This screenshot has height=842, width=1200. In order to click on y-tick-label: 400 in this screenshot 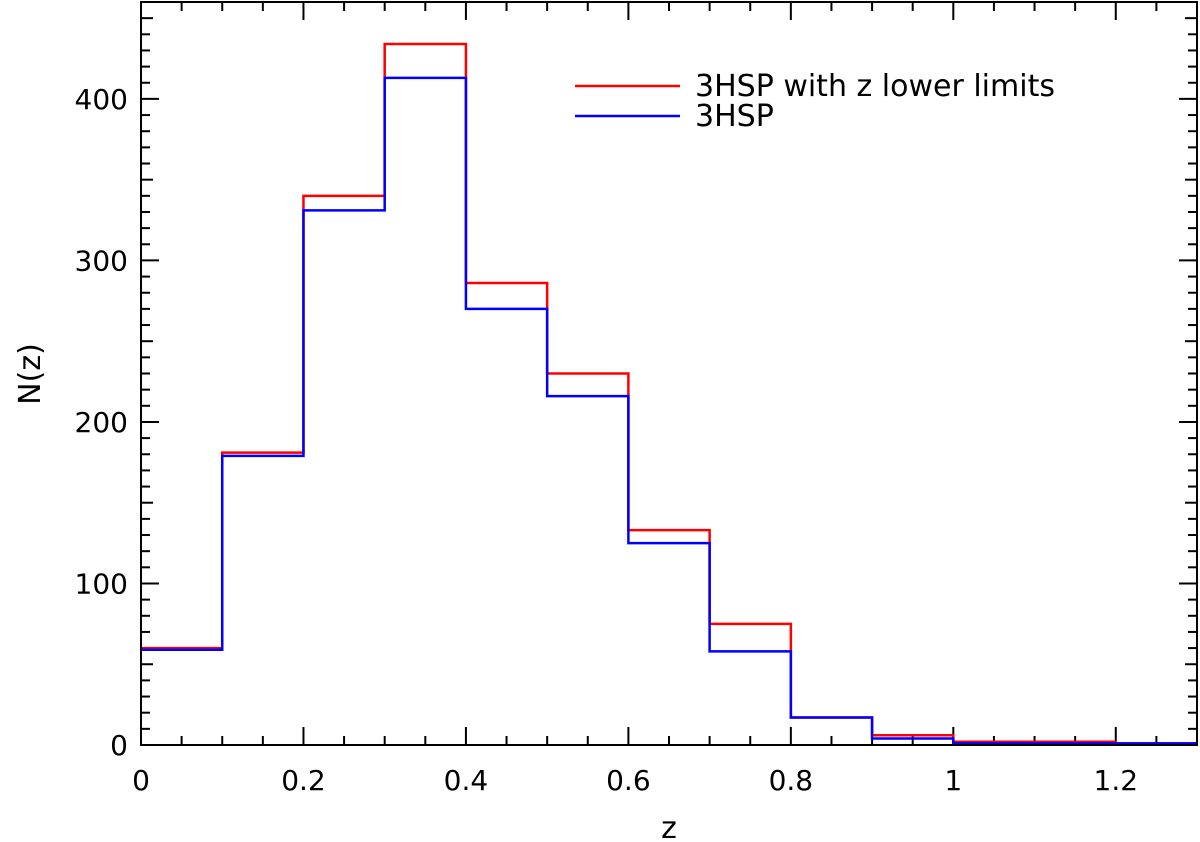, I will do `click(101, 99)`.